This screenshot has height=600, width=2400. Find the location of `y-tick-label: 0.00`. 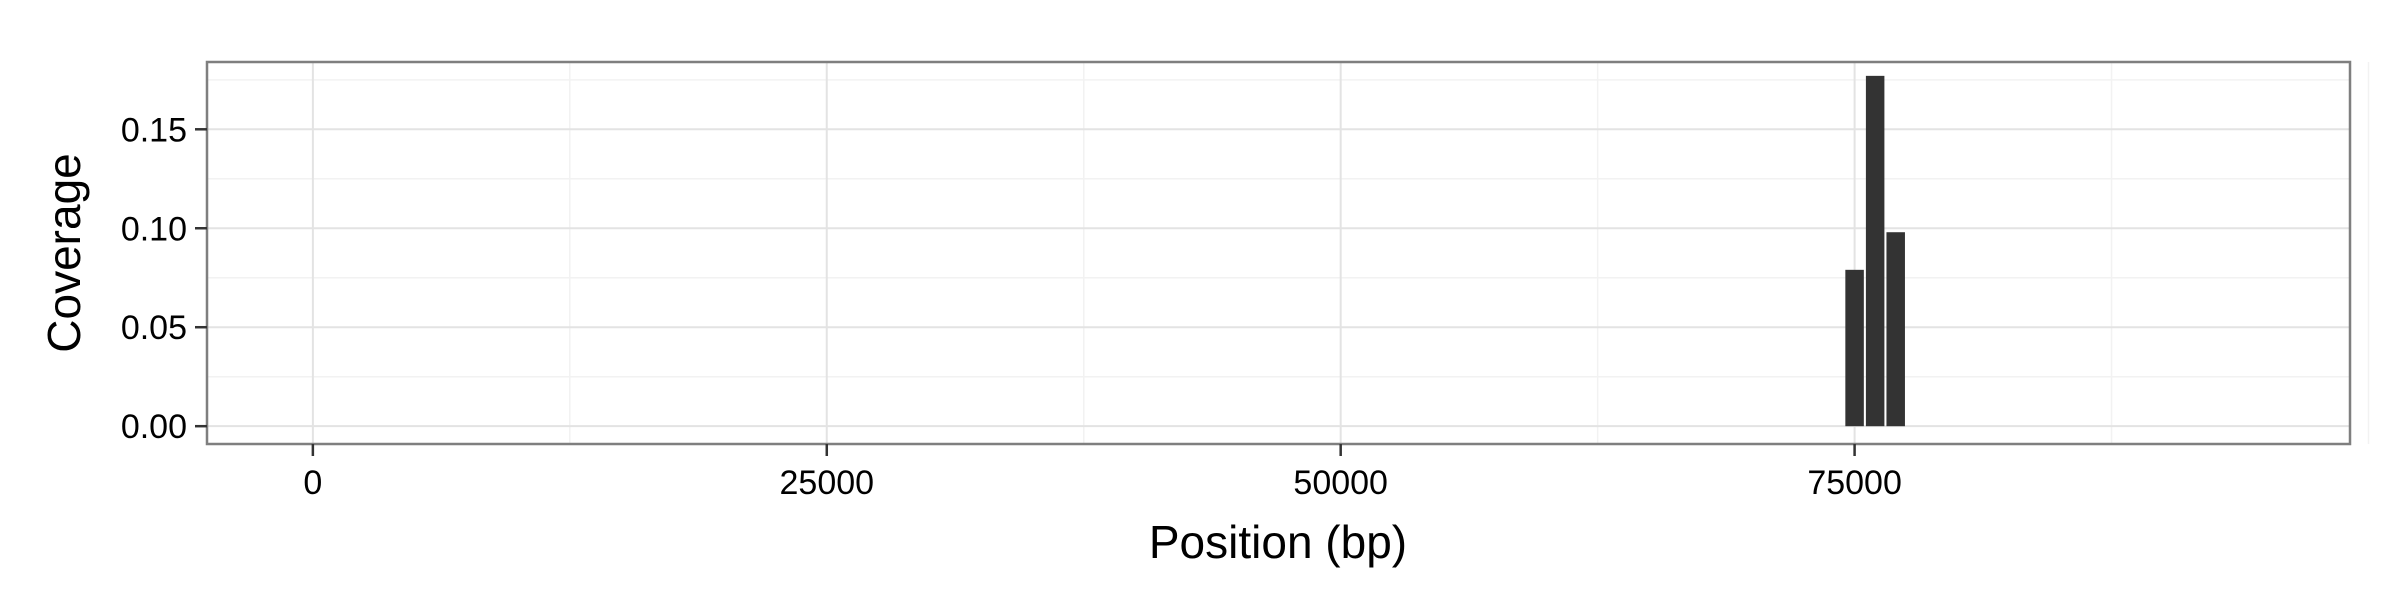

y-tick-label: 0.00 is located at coordinates (154, 427).